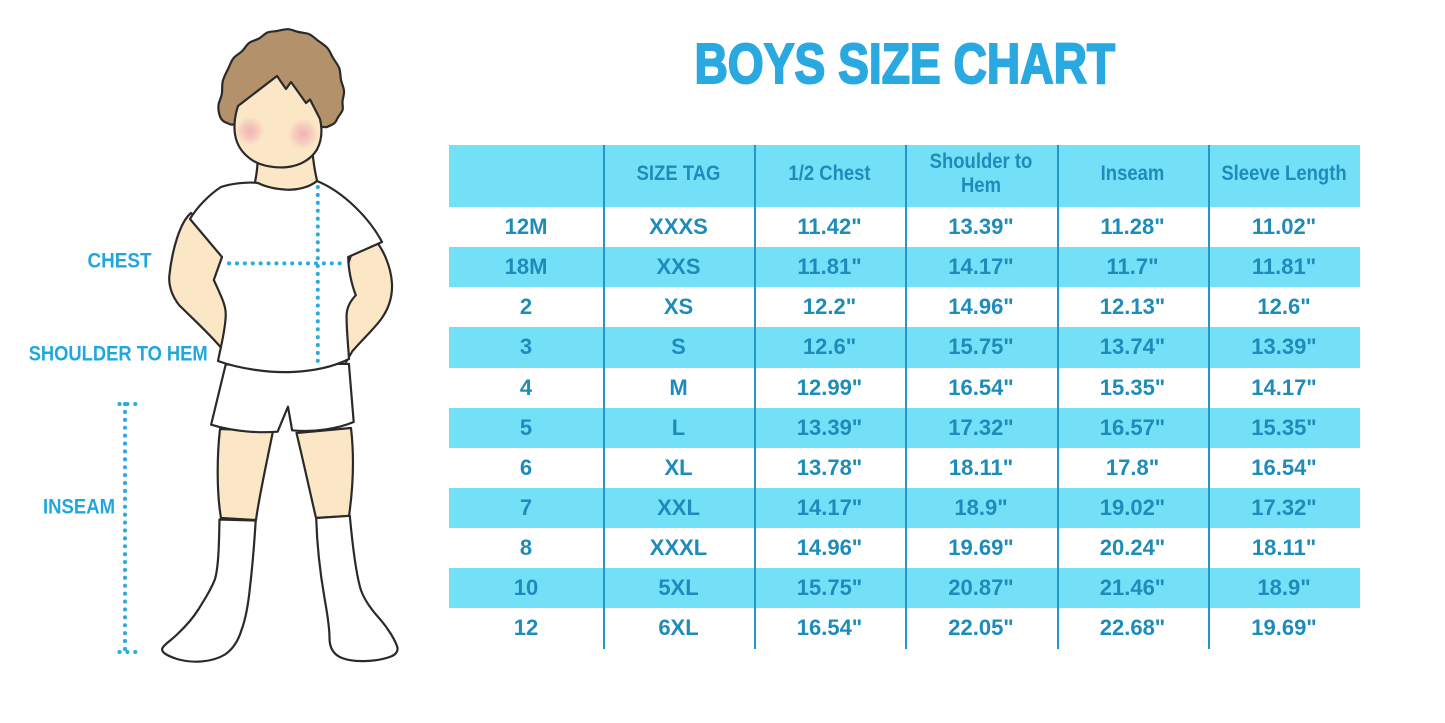 The width and height of the screenshot is (1445, 723). I want to click on svg-text: CHEST, so click(120, 261).